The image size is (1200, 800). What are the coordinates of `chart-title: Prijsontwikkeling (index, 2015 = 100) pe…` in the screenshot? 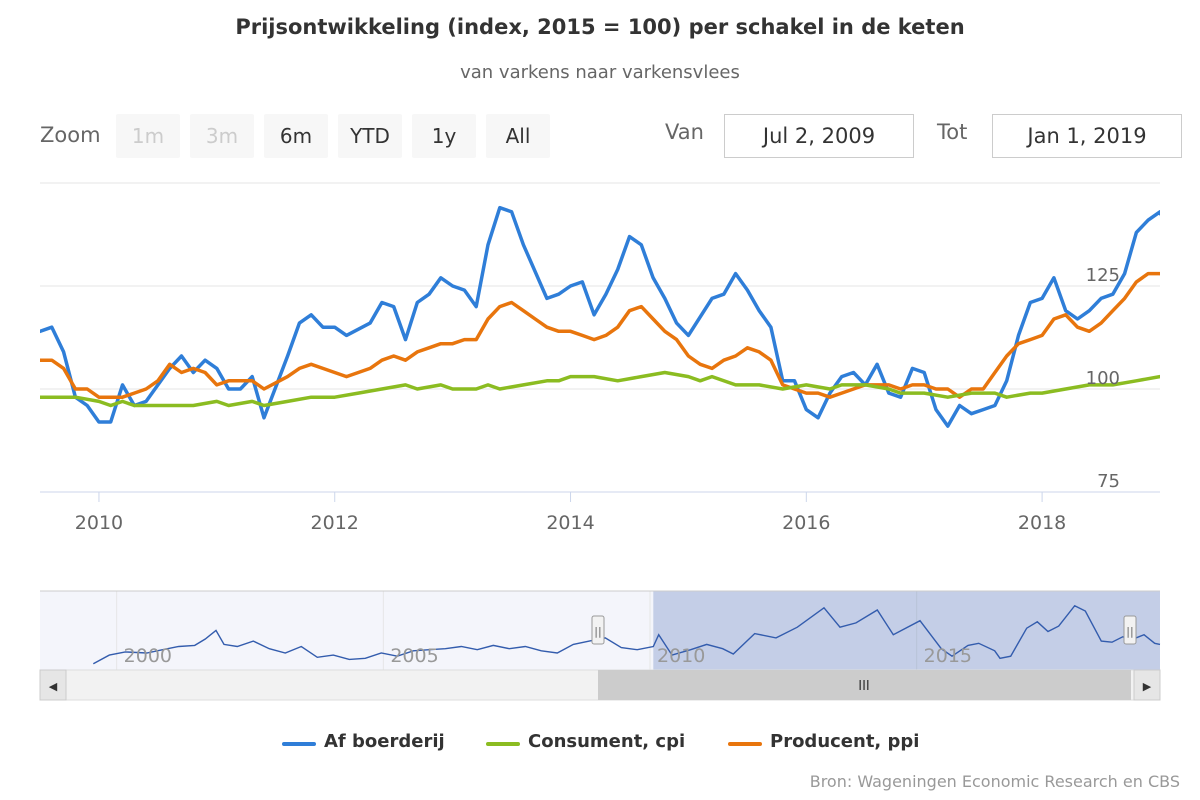 It's located at (600, 27).